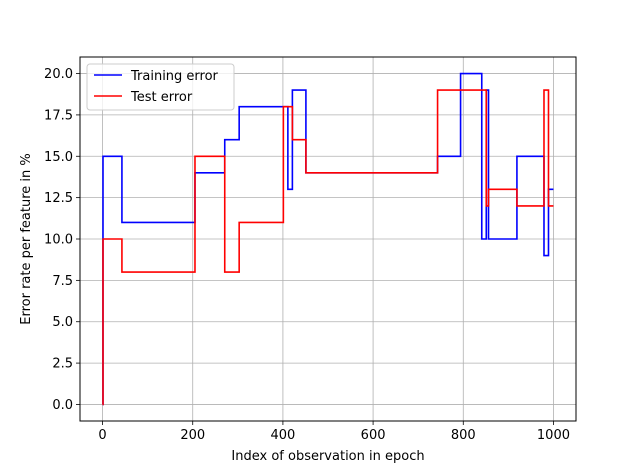 This screenshot has width=640, height=472. Describe the element at coordinates (58, 115) in the screenshot. I see `y-tick-label: 17.5` at that location.